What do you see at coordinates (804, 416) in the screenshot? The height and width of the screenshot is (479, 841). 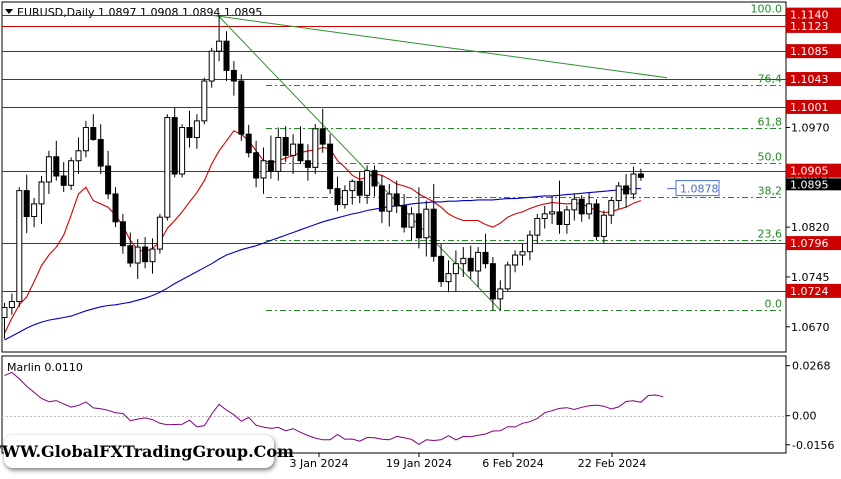 I see `ind-tick-label-1: 0.00` at bounding box center [804, 416].